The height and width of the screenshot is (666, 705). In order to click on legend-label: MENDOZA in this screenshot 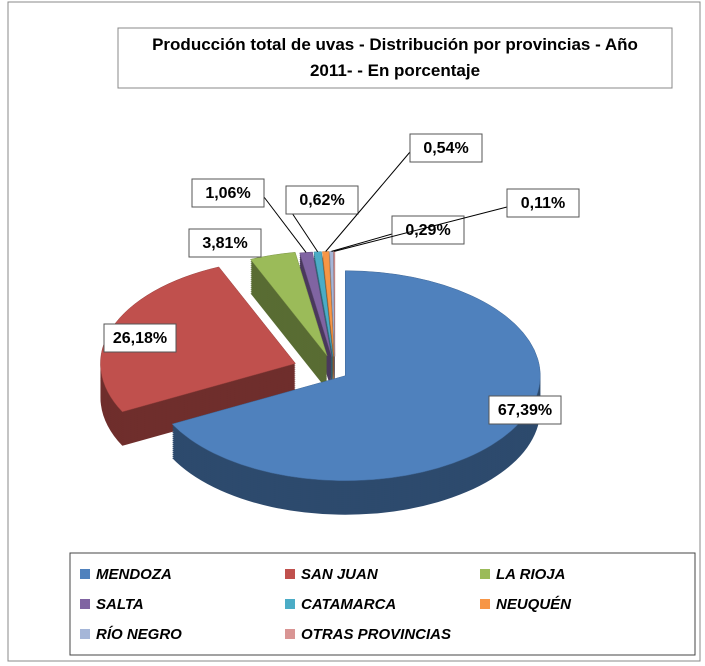, I will do `click(134, 574)`.